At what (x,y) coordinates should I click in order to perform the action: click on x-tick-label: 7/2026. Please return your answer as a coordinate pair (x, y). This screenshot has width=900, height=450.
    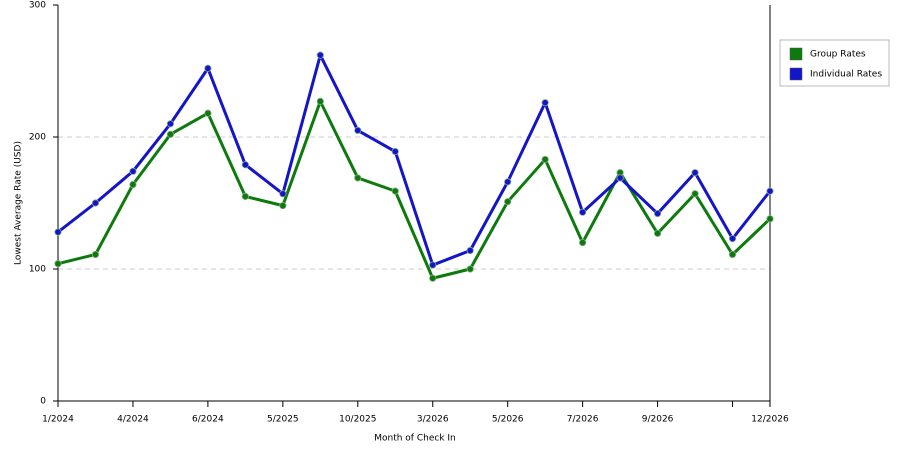
    Looking at the image, I should click on (583, 420).